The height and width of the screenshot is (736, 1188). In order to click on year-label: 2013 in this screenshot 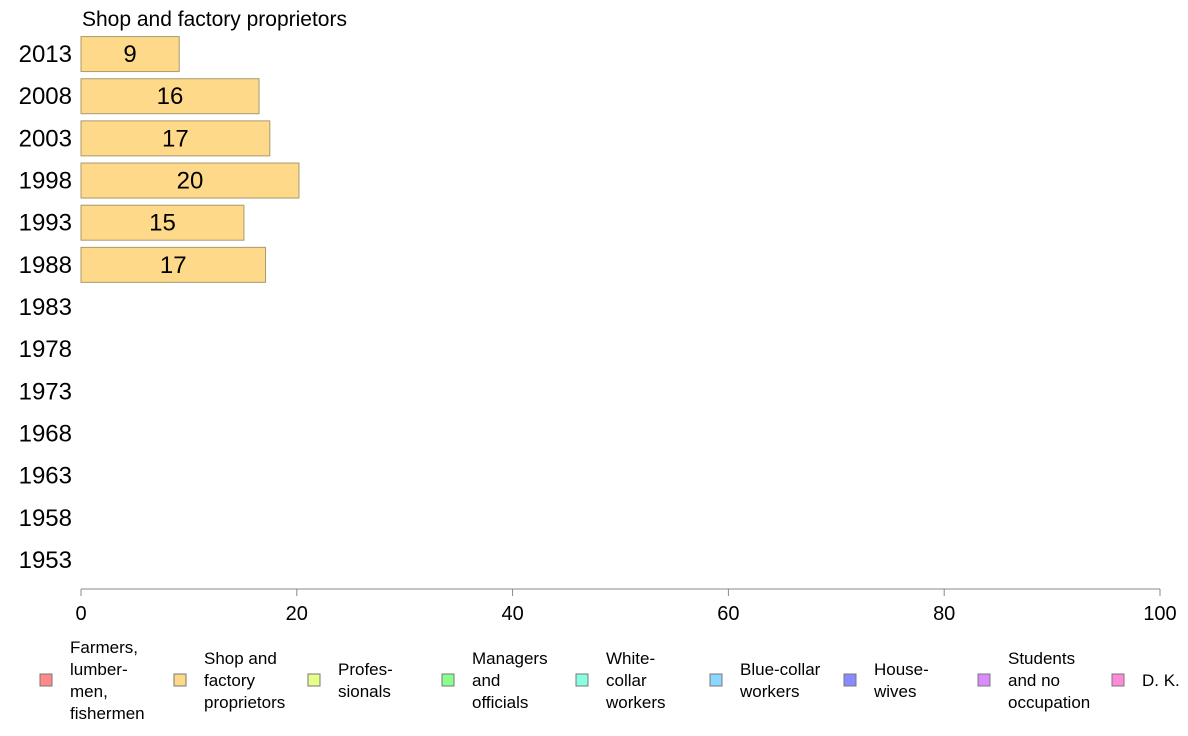, I will do `click(45, 54)`.